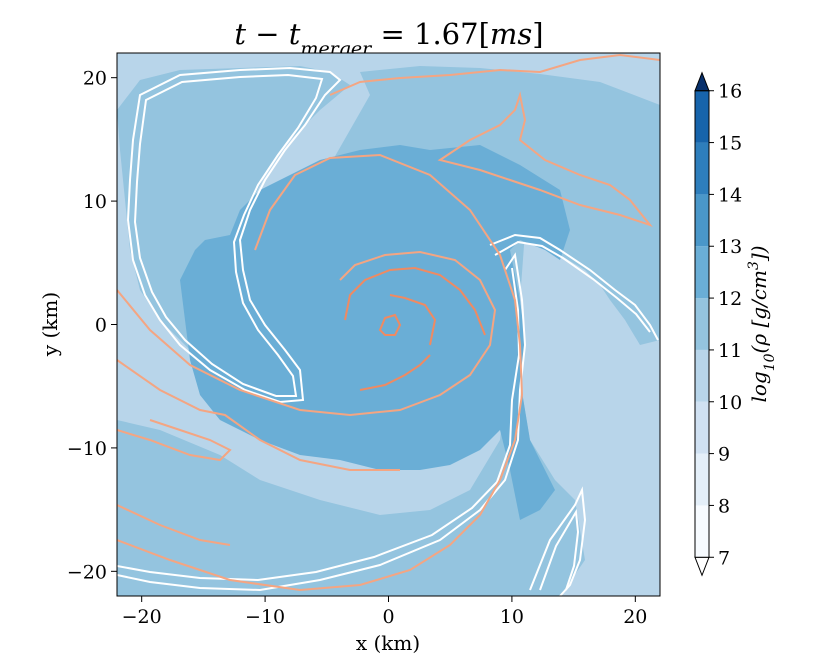 The image size is (837, 669). Describe the element at coordinates (265, 617) in the screenshot. I see `x-tick-label: −10` at that location.